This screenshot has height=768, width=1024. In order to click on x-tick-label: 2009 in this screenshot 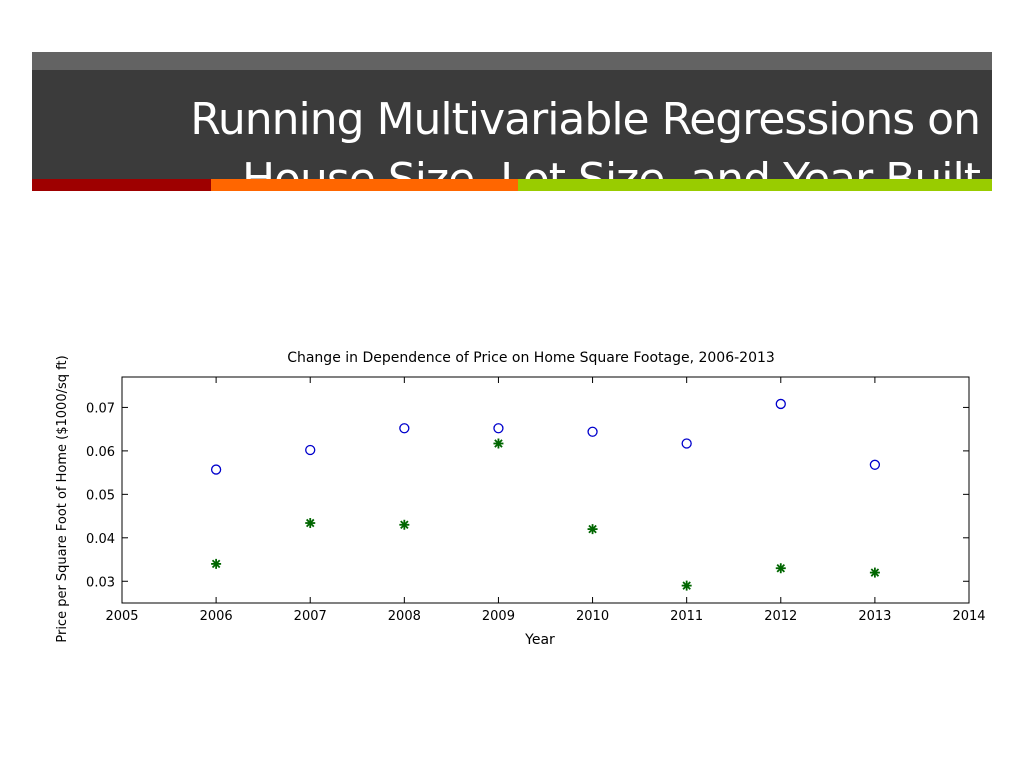, I will do `click(498, 616)`.